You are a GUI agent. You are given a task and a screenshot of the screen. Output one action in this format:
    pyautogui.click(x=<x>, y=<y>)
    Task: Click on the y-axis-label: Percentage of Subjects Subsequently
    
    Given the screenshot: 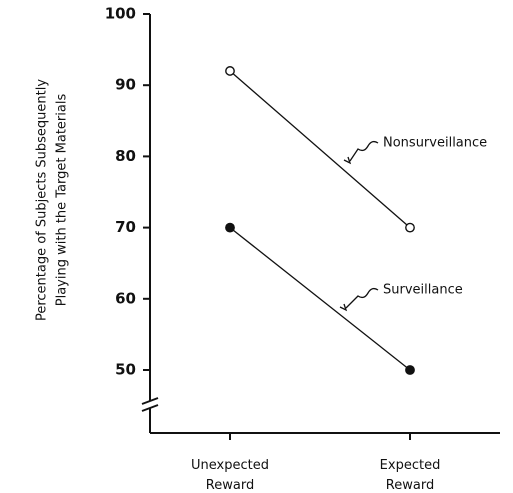 What is the action you would take?
    pyautogui.click(x=42, y=200)
    